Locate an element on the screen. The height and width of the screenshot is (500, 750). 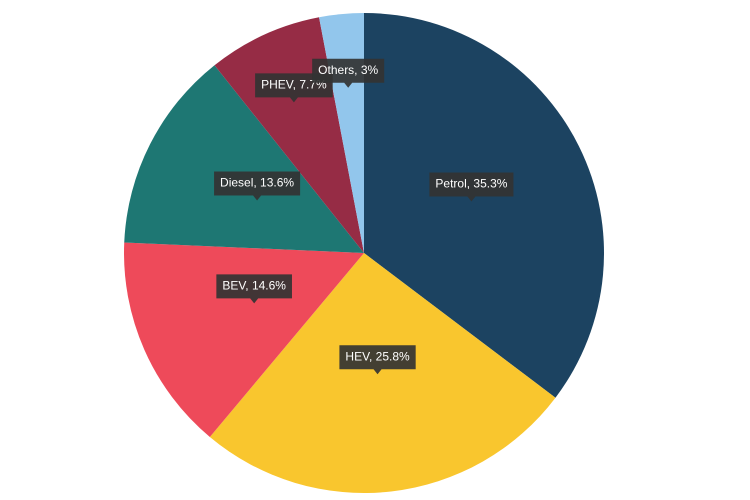
data-label: Petrol, 35.3% is located at coordinates (471, 187).